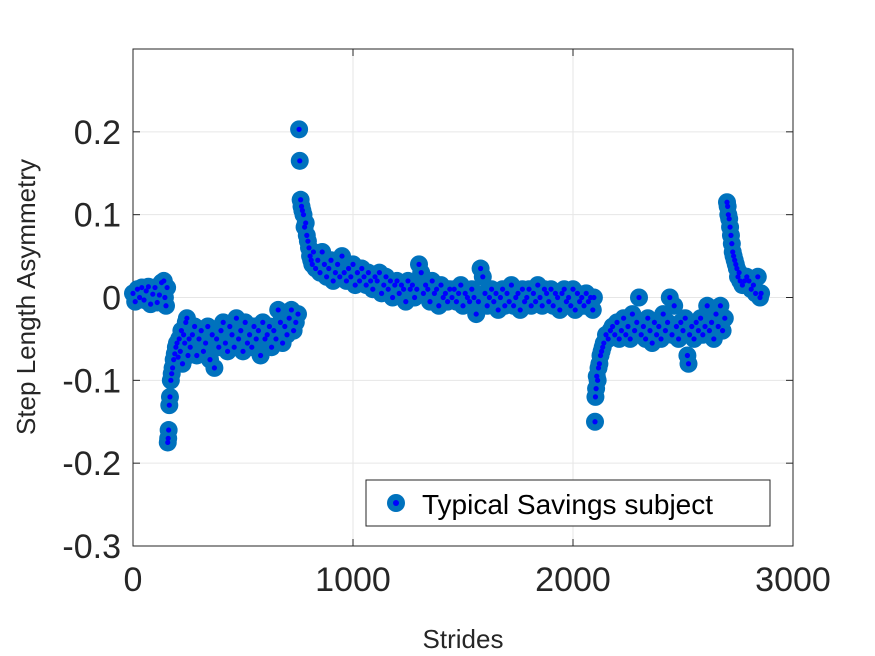 The width and height of the screenshot is (875, 656). Describe the element at coordinates (91, 340) in the screenshot. I see `y-tick-labels: -0.3 -0.2 -0.1 0 0.1 0.2` at that location.